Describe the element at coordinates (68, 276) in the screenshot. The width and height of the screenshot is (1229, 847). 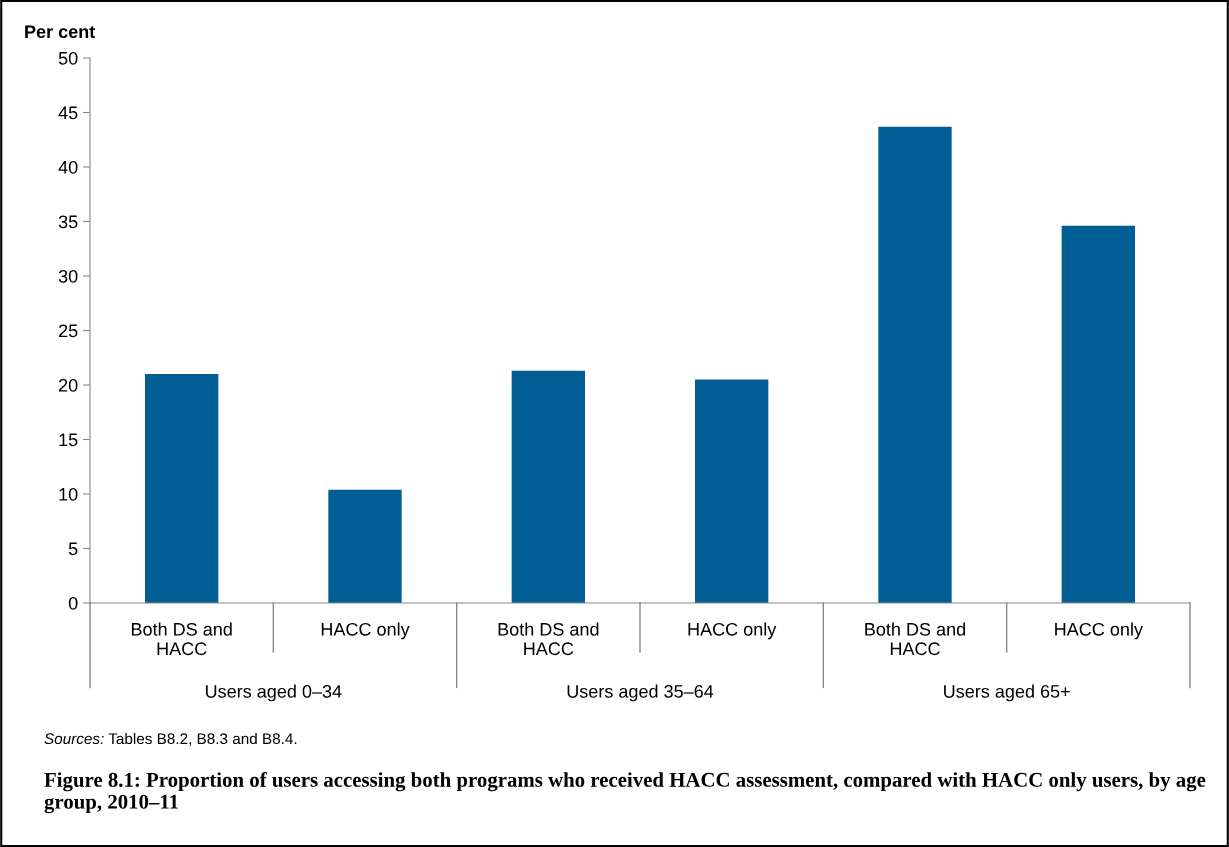
I see `y-tick-label: 30` at that location.